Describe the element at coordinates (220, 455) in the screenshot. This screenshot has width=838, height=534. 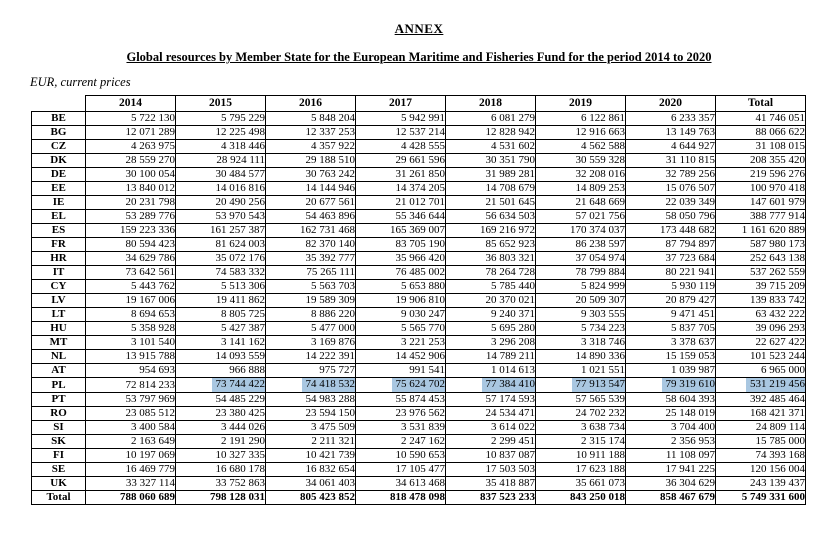
I see `cell-FI-2015: 10 327 335` at that location.